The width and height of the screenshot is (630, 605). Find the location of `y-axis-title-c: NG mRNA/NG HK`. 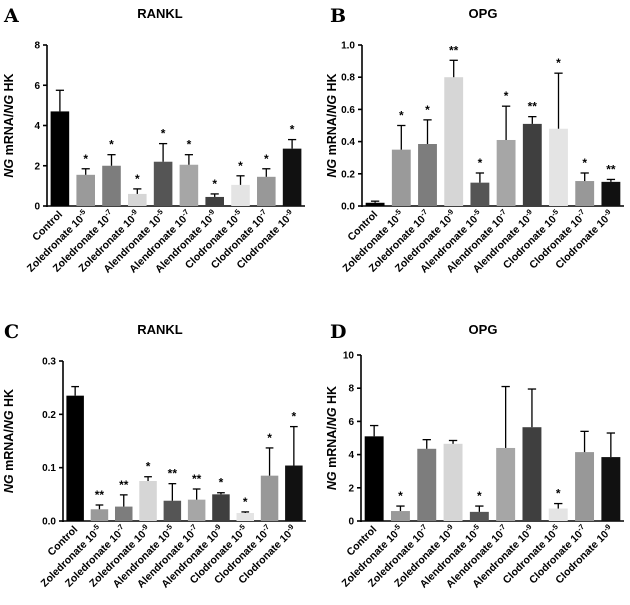

y-axis-title-c: NG mRNA/NG HK is located at coordinates (9, 441).